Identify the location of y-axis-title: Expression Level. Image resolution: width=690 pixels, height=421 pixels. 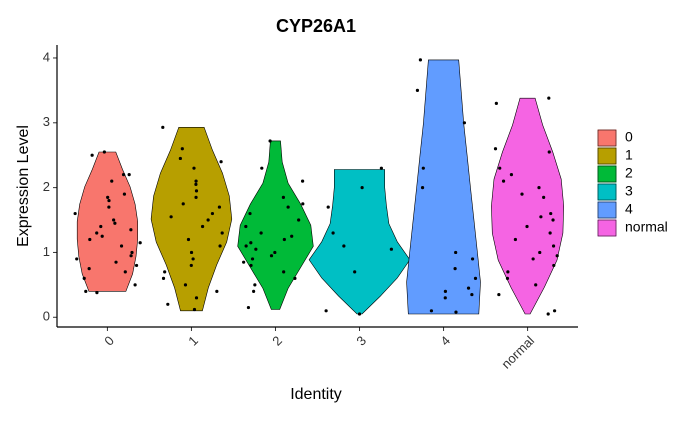
(23, 186).